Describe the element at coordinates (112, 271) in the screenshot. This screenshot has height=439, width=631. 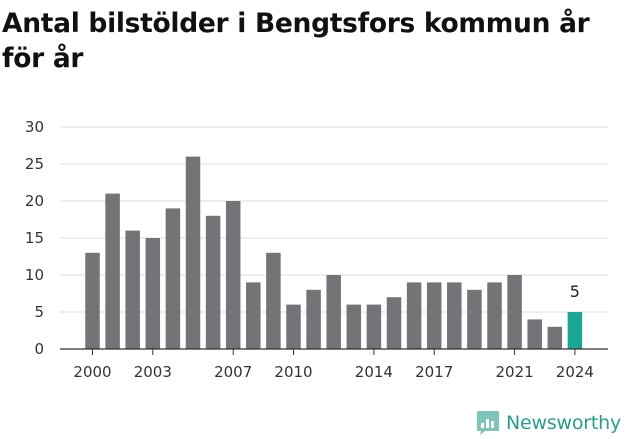
I see `bar-2001` at that location.